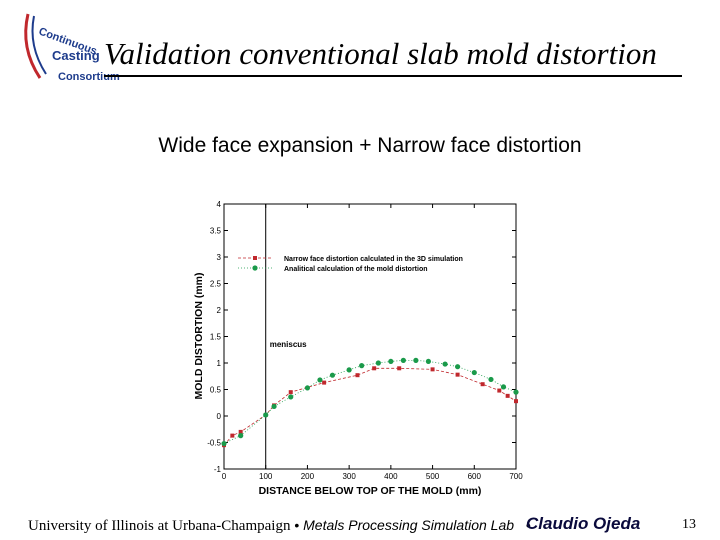 The width and height of the screenshot is (720, 540). Describe the element at coordinates (219, 363) in the screenshot. I see `y-tick-label: 1` at that location.